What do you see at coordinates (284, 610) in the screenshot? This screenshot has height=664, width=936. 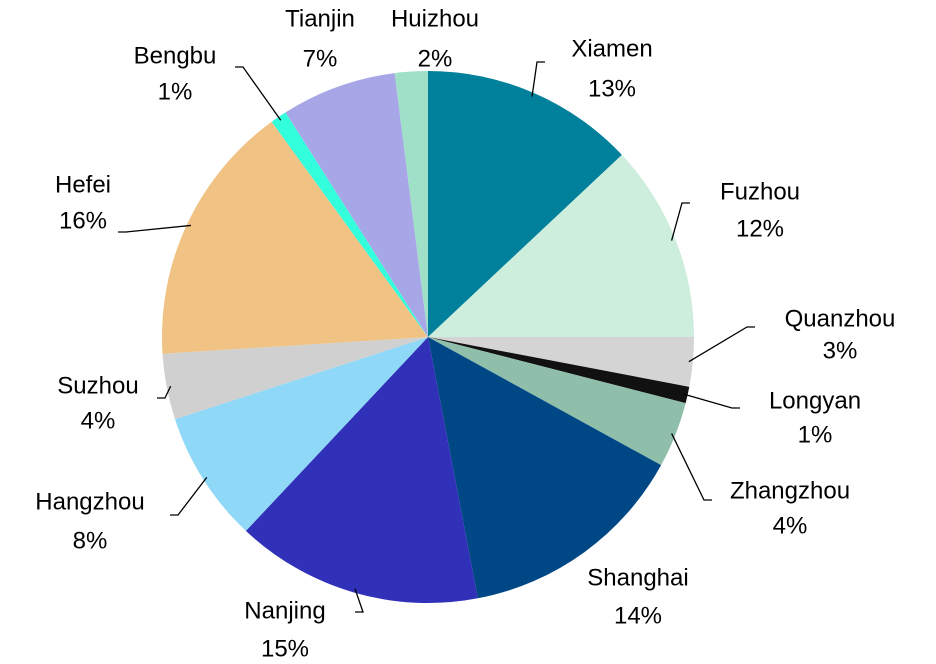 I see `slice-name: Nanjing` at bounding box center [284, 610].